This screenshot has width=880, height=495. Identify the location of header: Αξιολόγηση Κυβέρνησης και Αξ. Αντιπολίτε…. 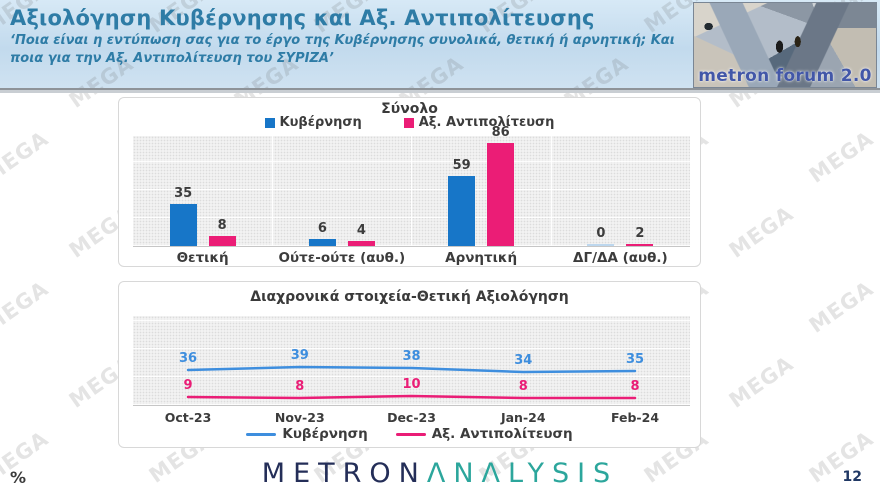
(345, 36).